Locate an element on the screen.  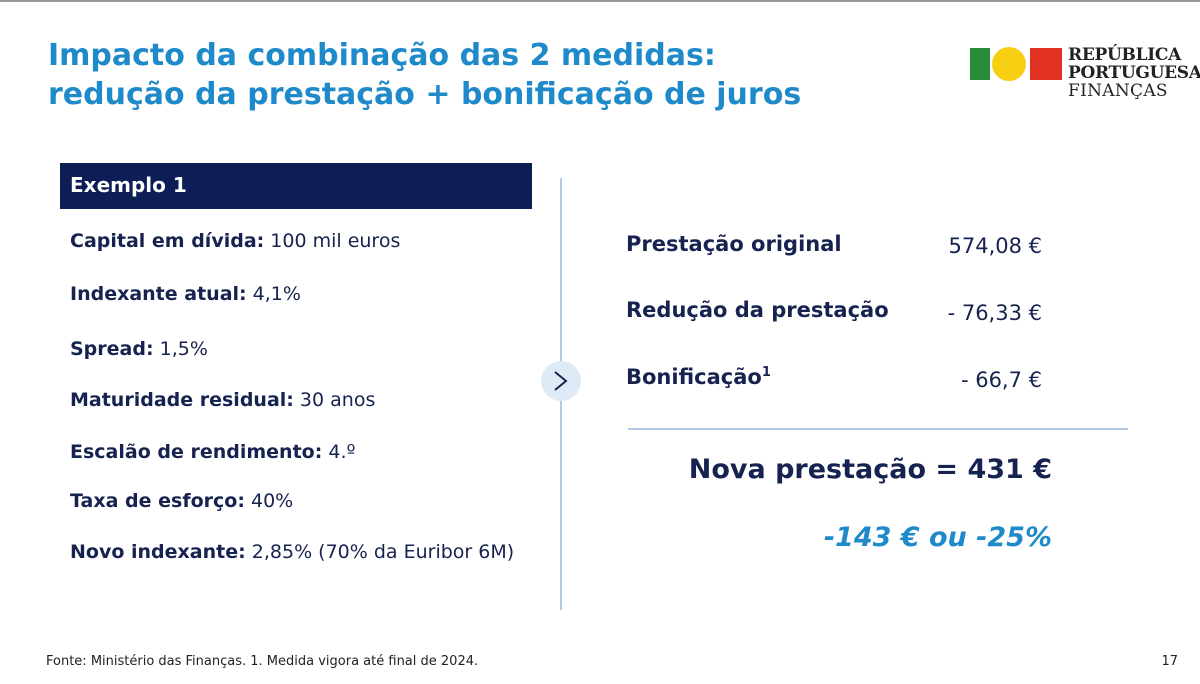
param-label: Novo indexante: is located at coordinates (158, 552).